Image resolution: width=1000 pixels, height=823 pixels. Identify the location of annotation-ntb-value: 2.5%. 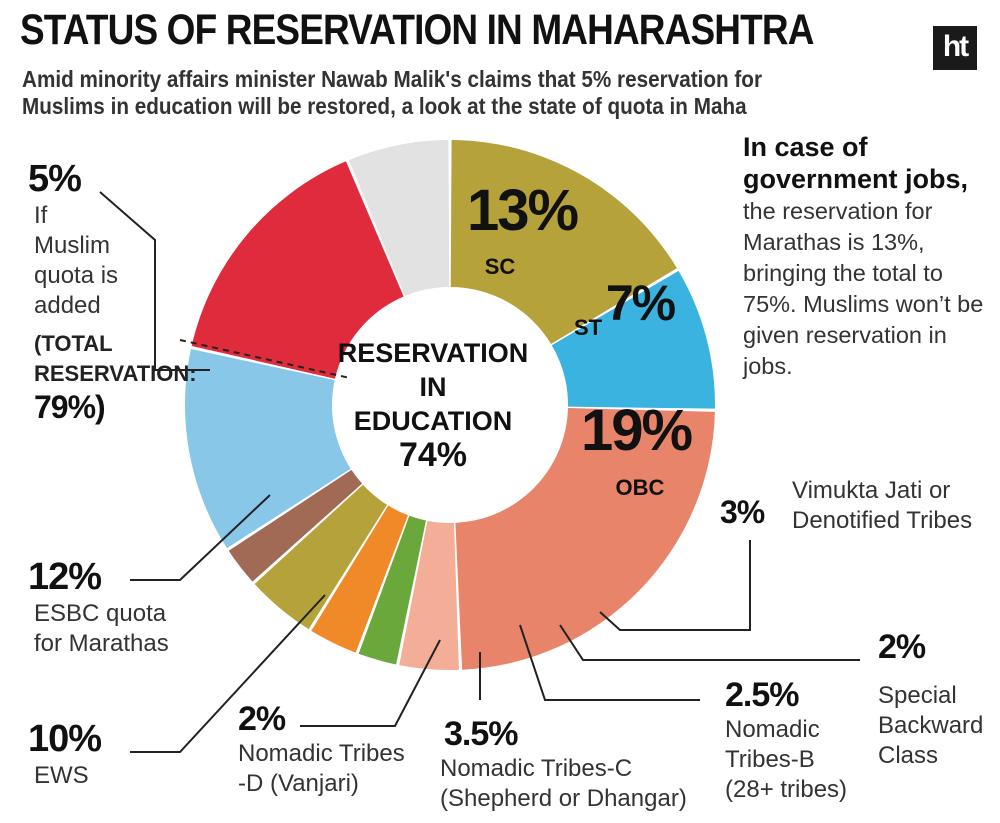
(762, 695).